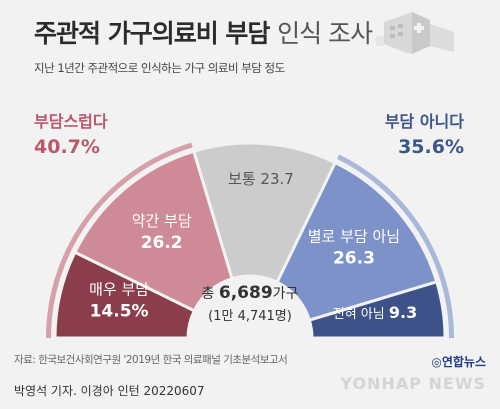 Image resolution: width=500 pixels, height=409 pixels. What do you see at coordinates (413, 383) in the screenshot?
I see `brand-logo-en: YONHAP NEWS` at bounding box center [413, 383].